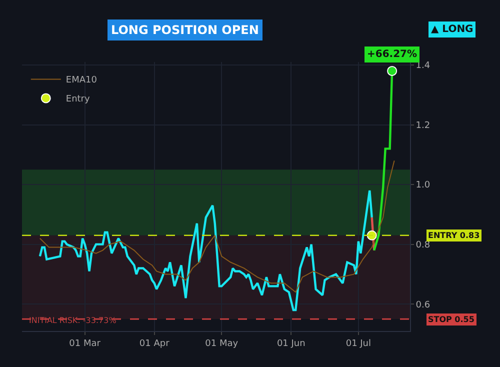  I want to click on legend-label: EMA10, so click(82, 81).